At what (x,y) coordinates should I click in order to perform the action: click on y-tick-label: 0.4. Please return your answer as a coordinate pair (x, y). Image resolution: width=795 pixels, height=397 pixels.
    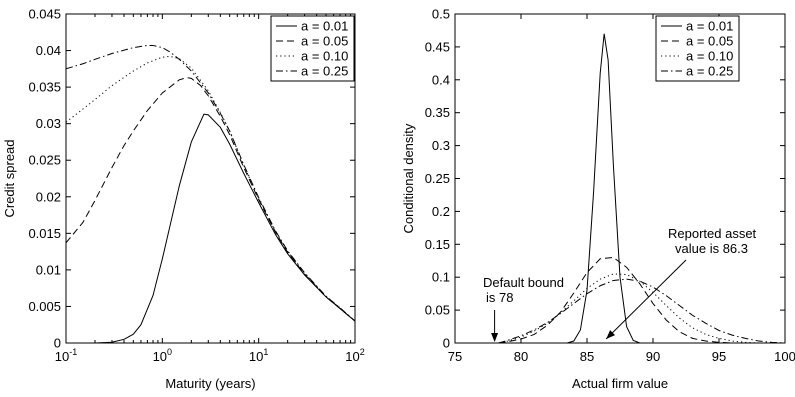
    Looking at the image, I should click on (441, 79).